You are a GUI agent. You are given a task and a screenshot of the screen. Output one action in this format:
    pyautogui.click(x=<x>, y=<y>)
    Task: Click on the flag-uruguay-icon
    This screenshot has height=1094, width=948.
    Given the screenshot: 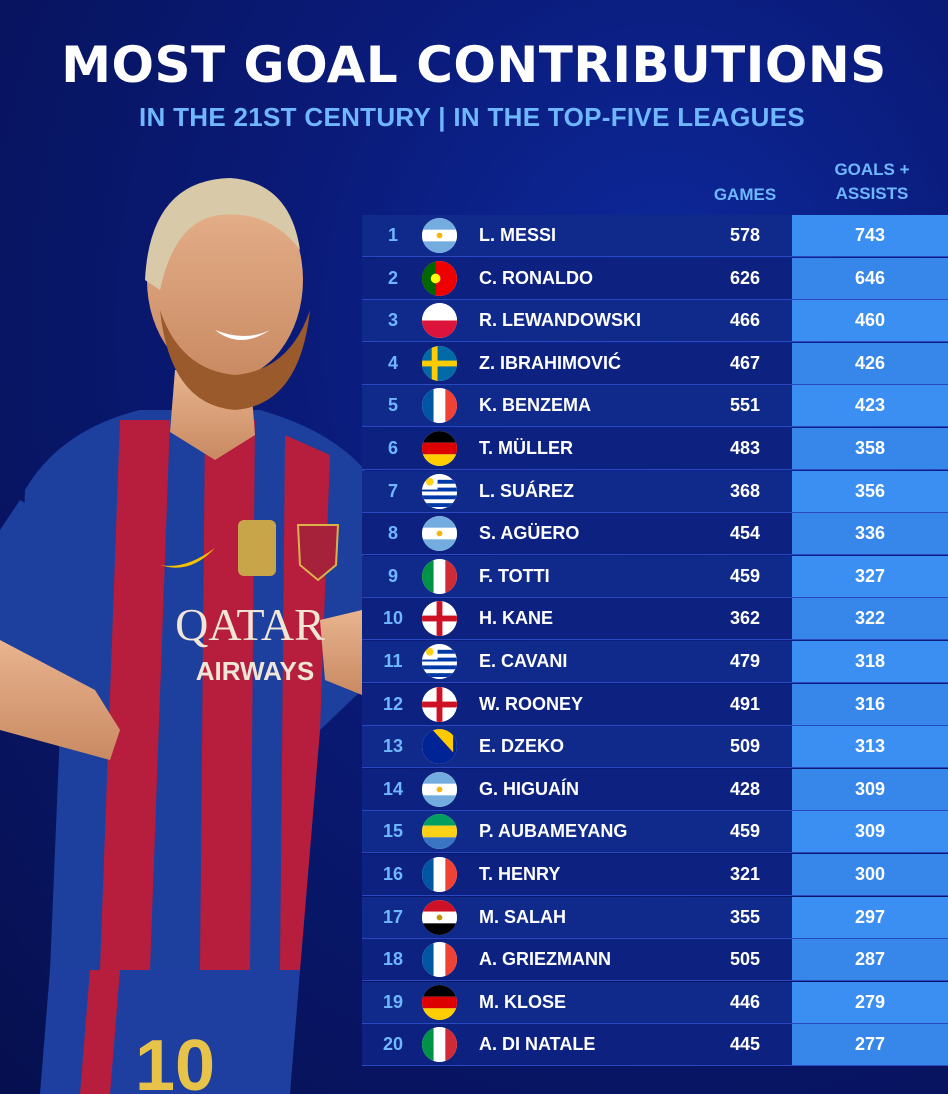 What is the action you would take?
    pyautogui.click(x=439, y=491)
    